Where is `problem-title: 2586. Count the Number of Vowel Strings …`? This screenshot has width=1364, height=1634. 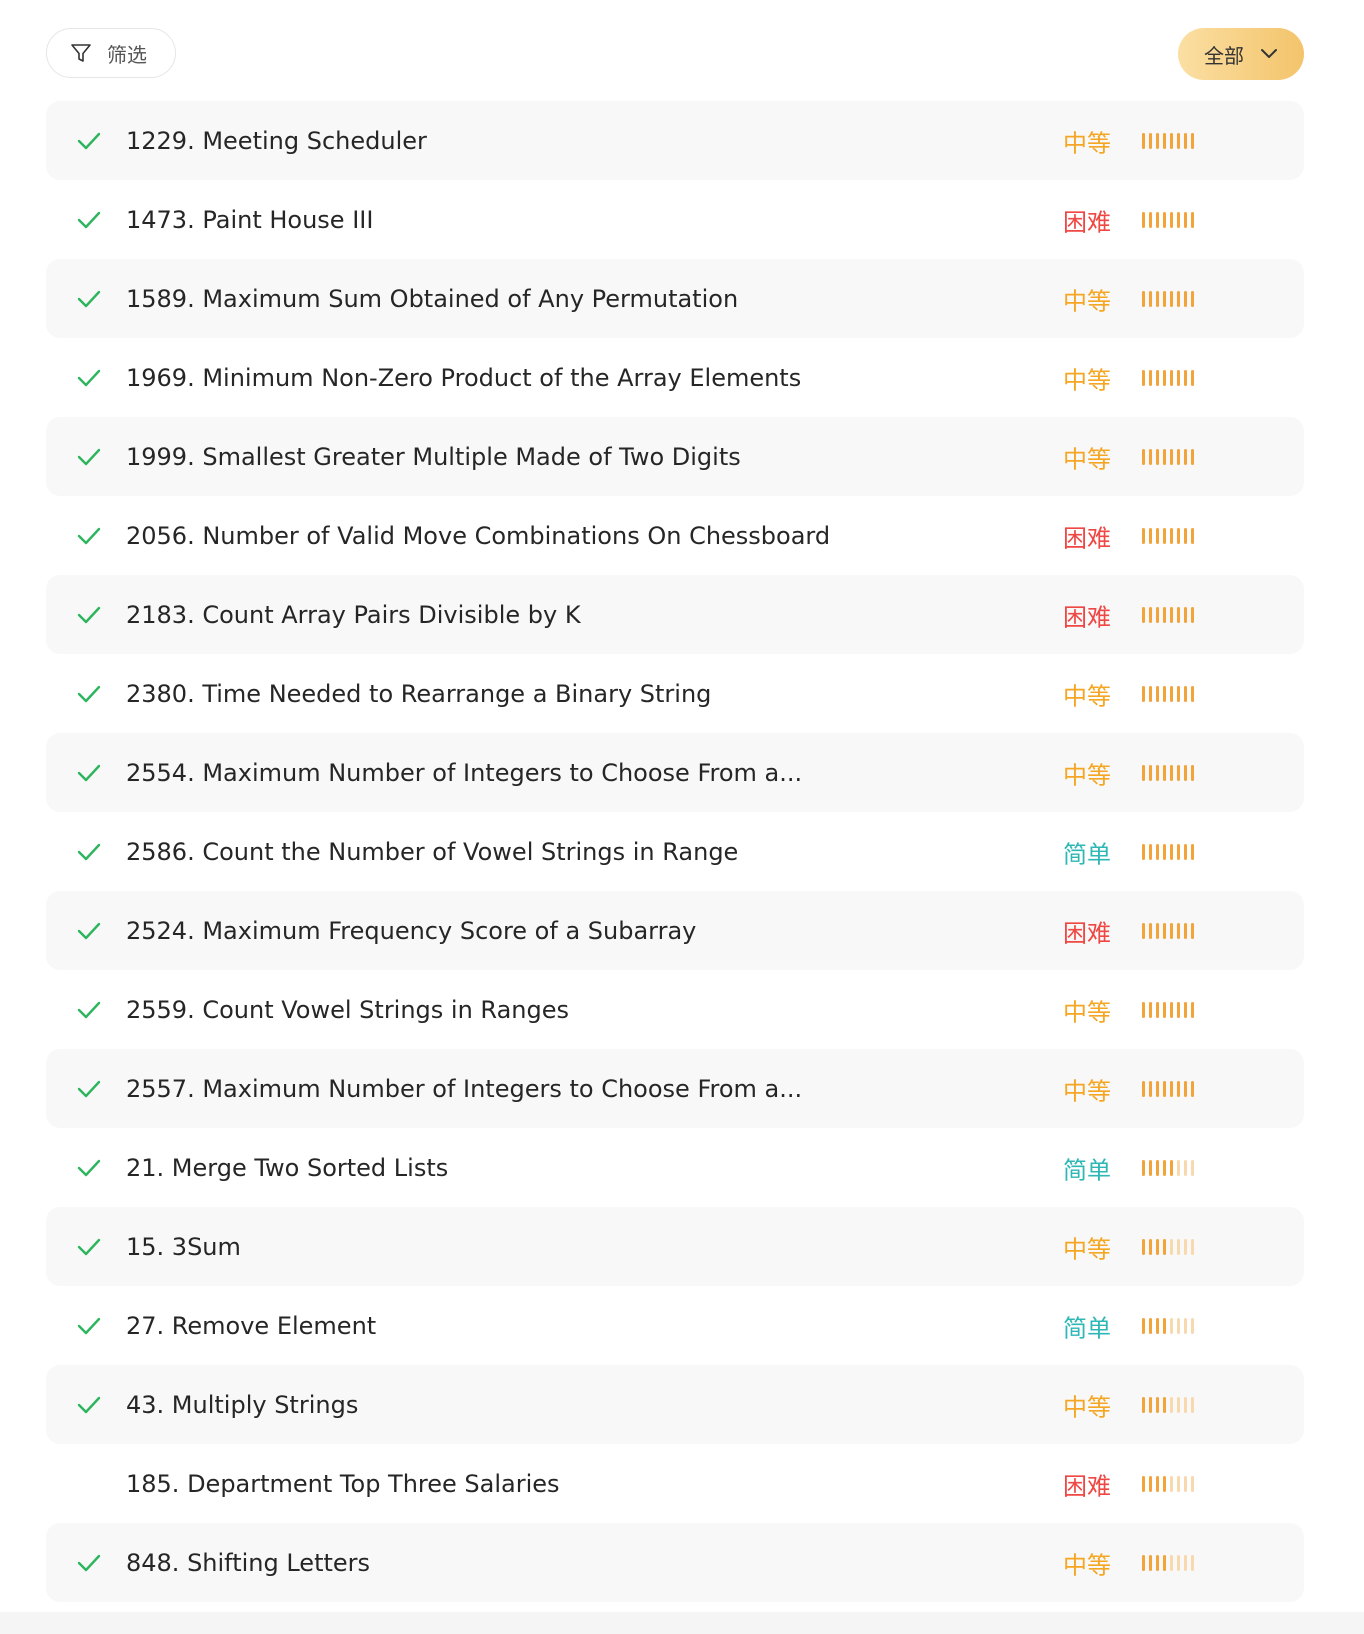 problem-title: 2586. Count the Number of Vowel Strings … is located at coordinates (432, 851).